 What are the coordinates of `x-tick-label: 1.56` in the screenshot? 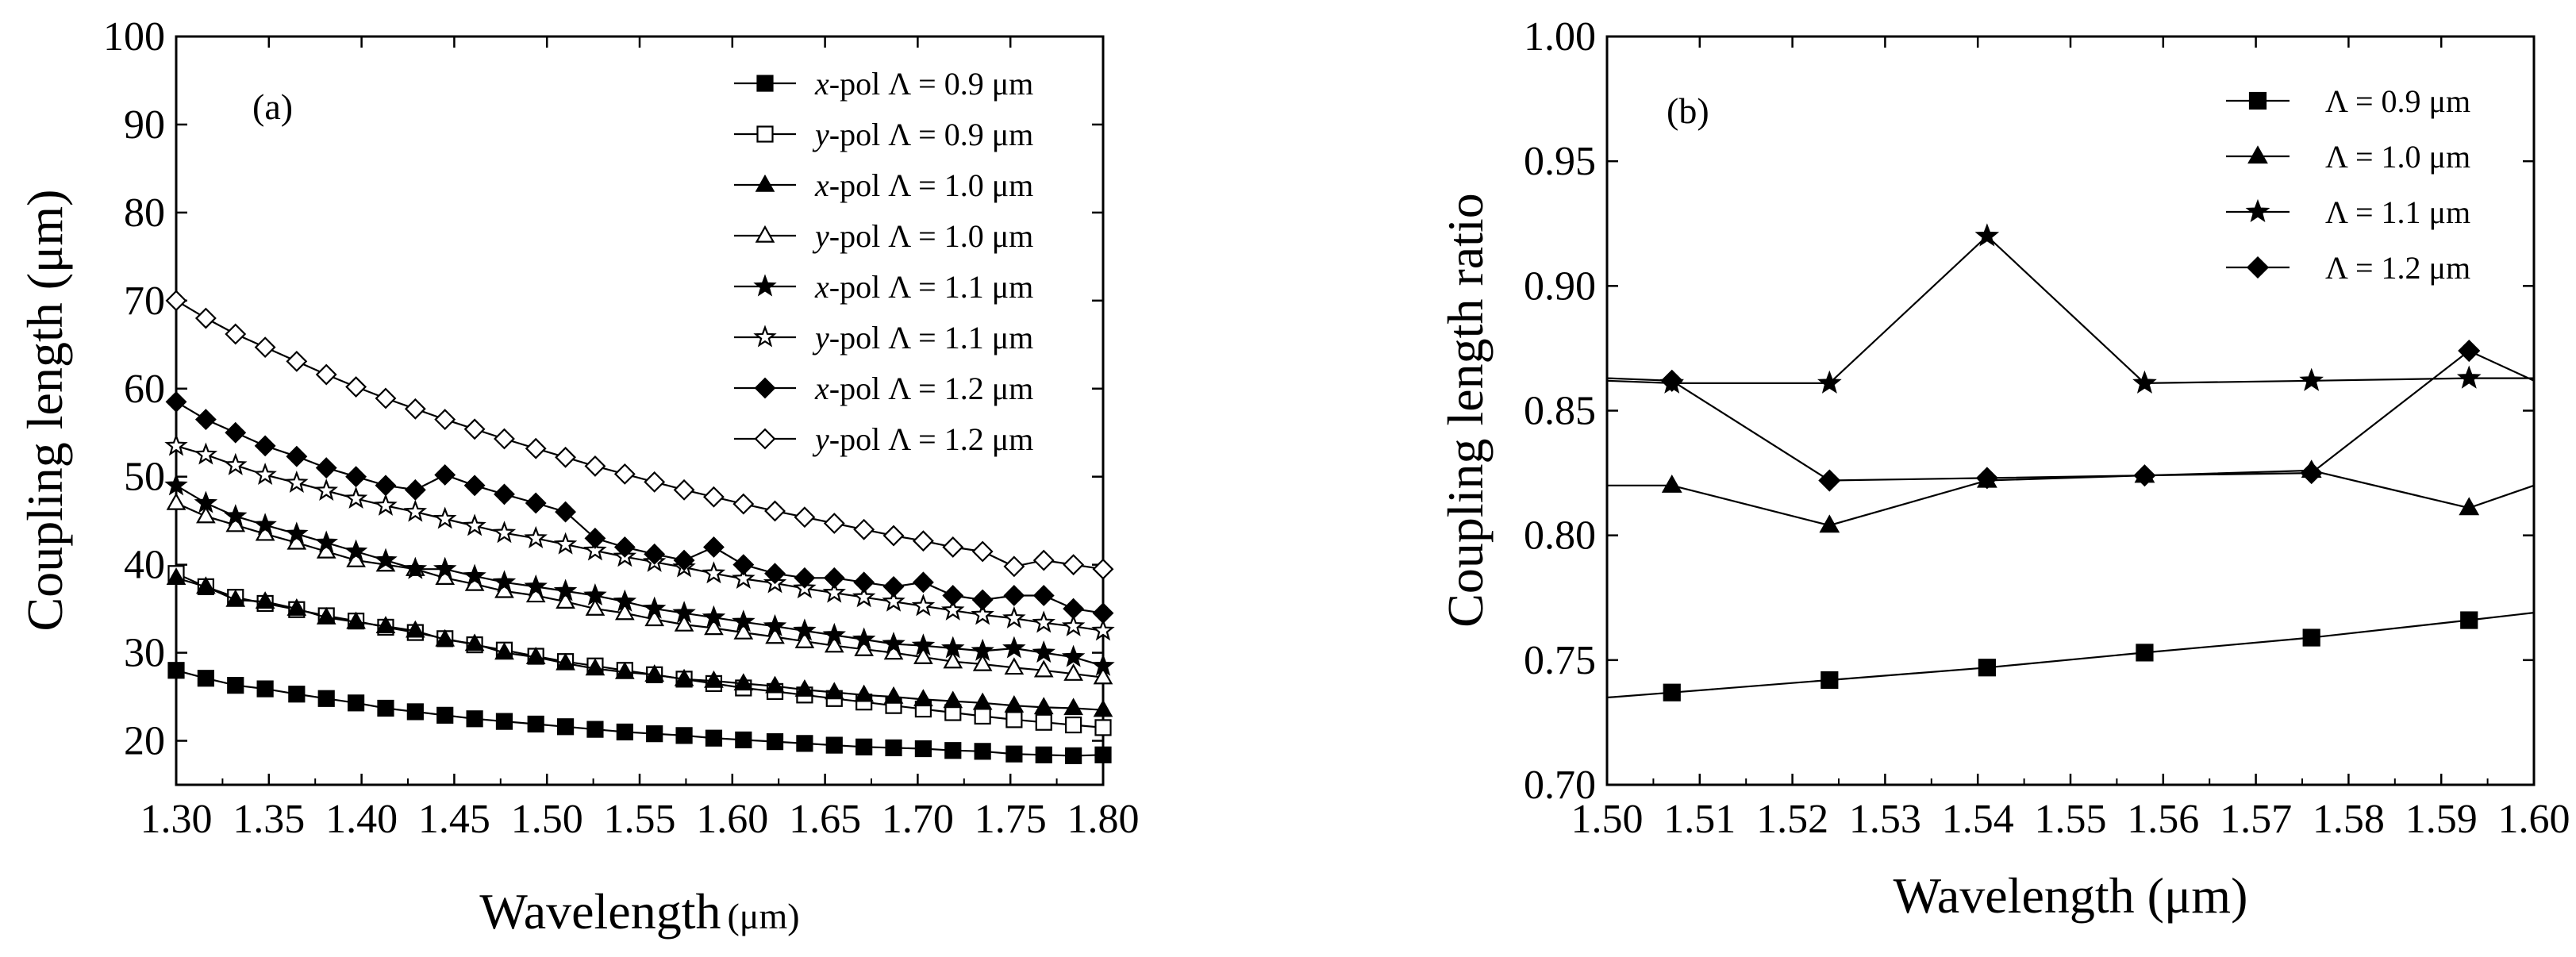 It's located at (2163, 819).